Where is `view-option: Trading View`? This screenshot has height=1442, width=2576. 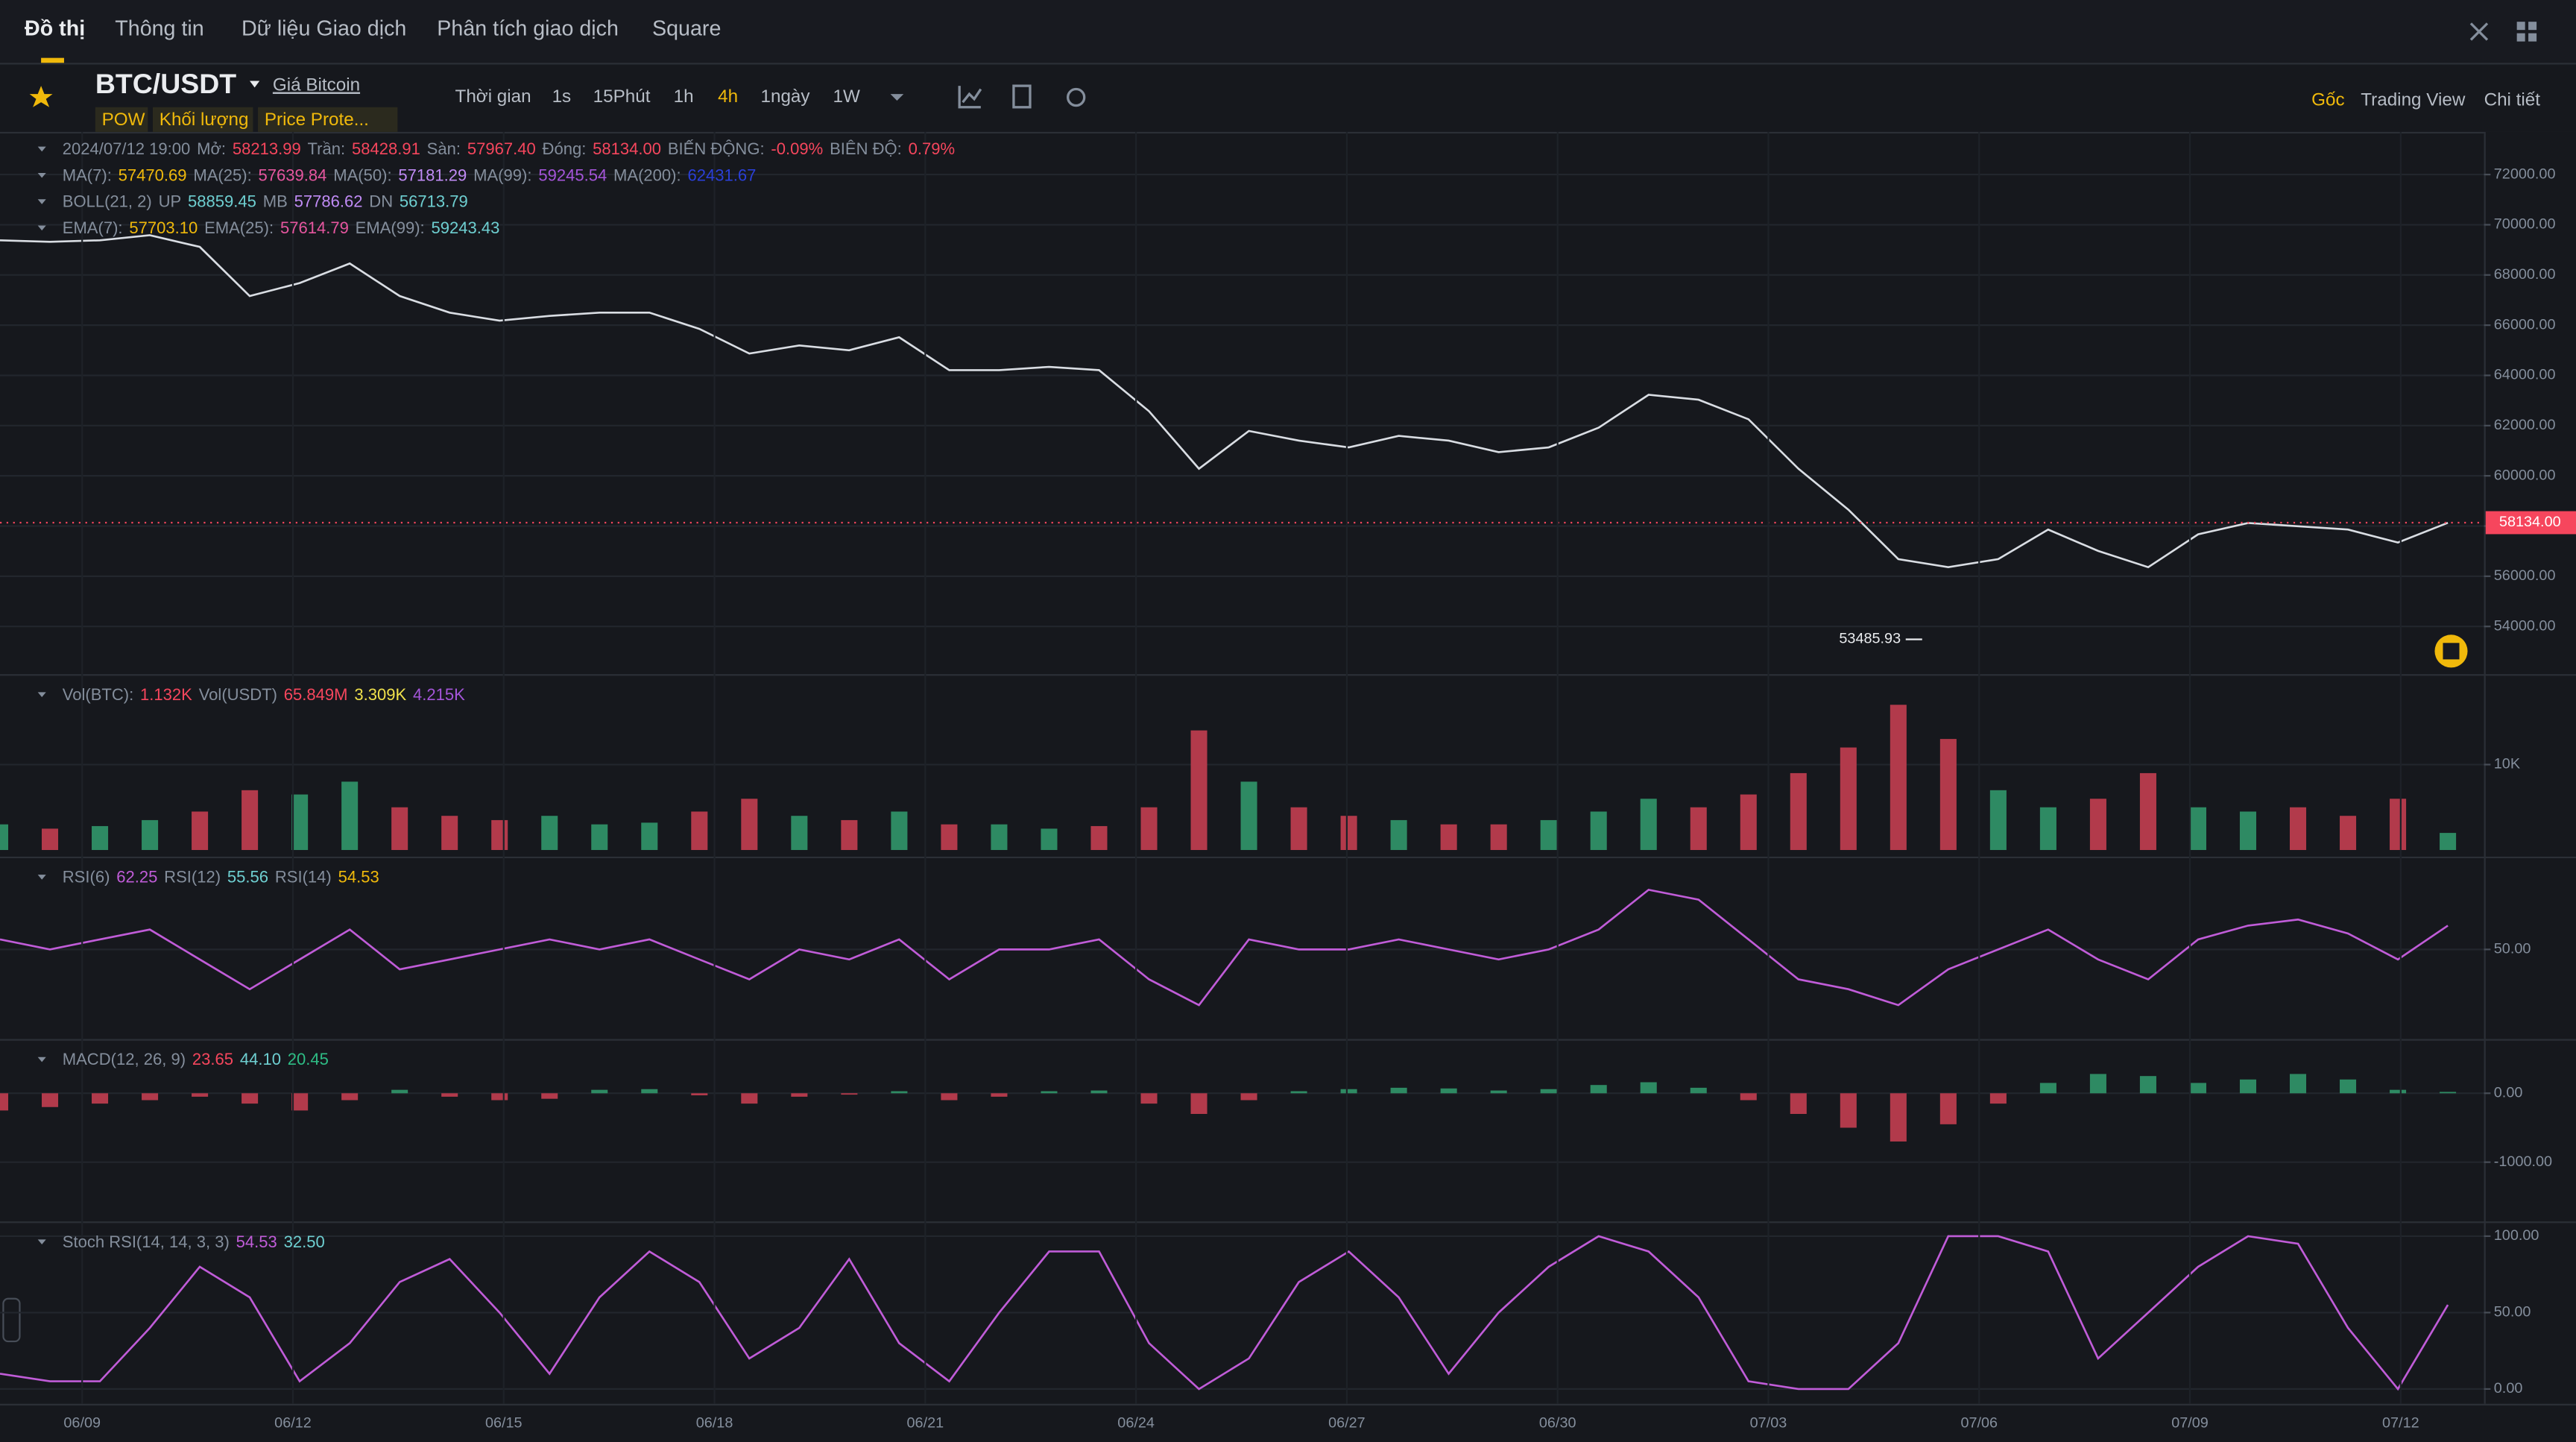
view-option: Trading View is located at coordinates (2413, 100).